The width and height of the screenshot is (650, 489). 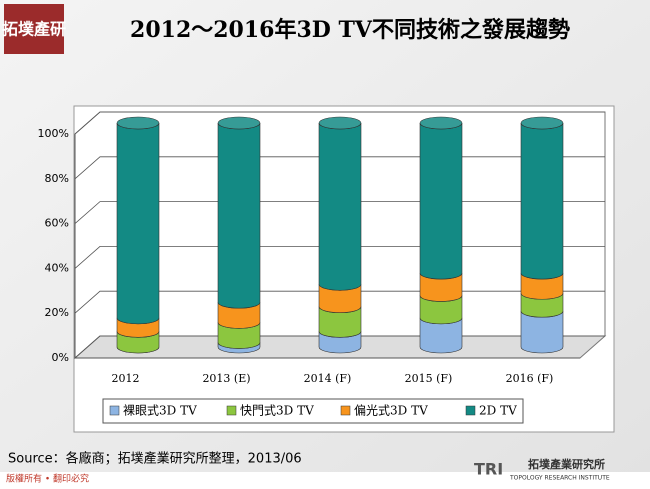 What do you see at coordinates (566, 464) in the screenshot?
I see `brand: 拓墣產業研究所` at bounding box center [566, 464].